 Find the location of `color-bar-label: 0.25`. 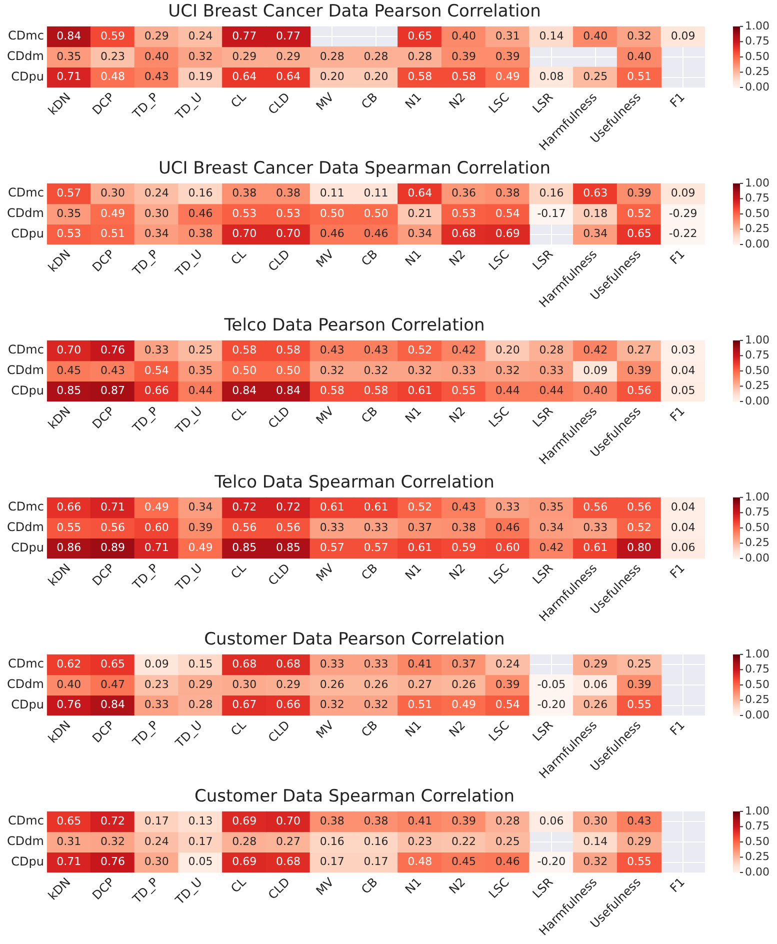

color-bar-label: 0.25 is located at coordinates (757, 699).